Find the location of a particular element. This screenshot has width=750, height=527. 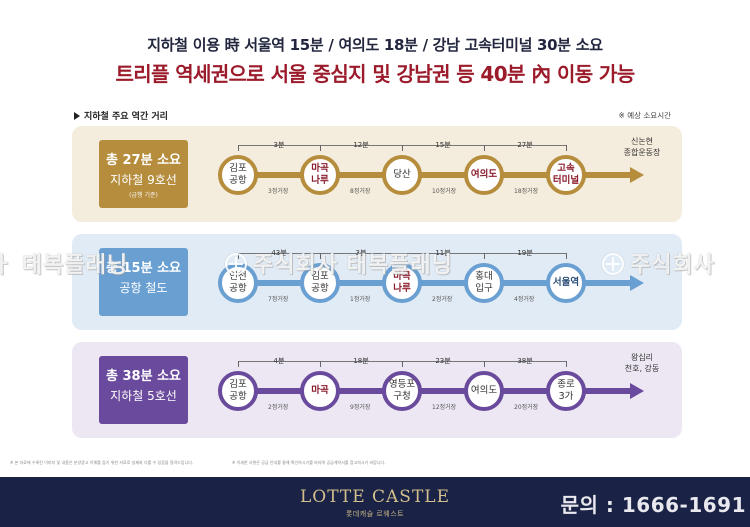

station-name: 종로 3가 is located at coordinates (566, 390).